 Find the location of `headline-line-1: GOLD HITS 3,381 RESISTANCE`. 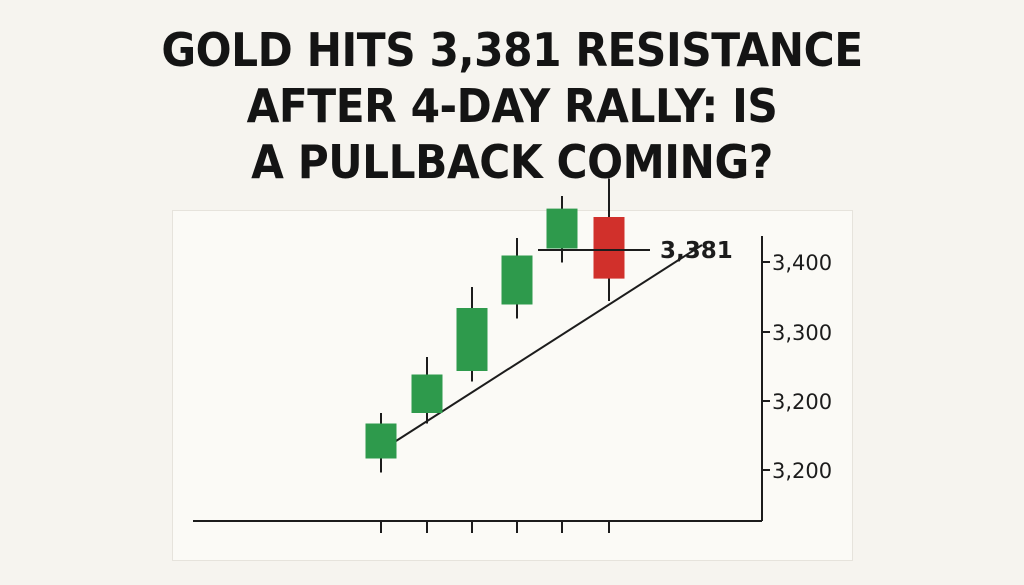

headline-line-1: GOLD HITS 3,381 RESISTANCE is located at coordinates (512, 50).